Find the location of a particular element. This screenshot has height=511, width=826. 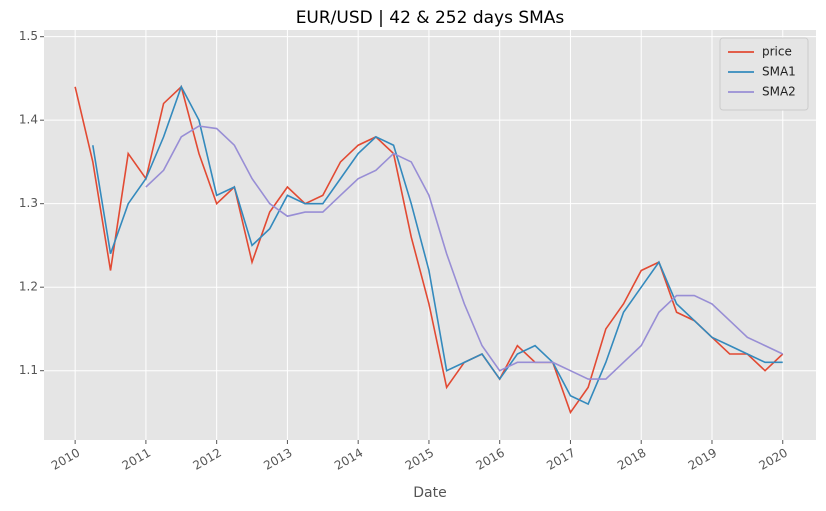

y-tick-label: 1.2 is located at coordinates (28, 287).